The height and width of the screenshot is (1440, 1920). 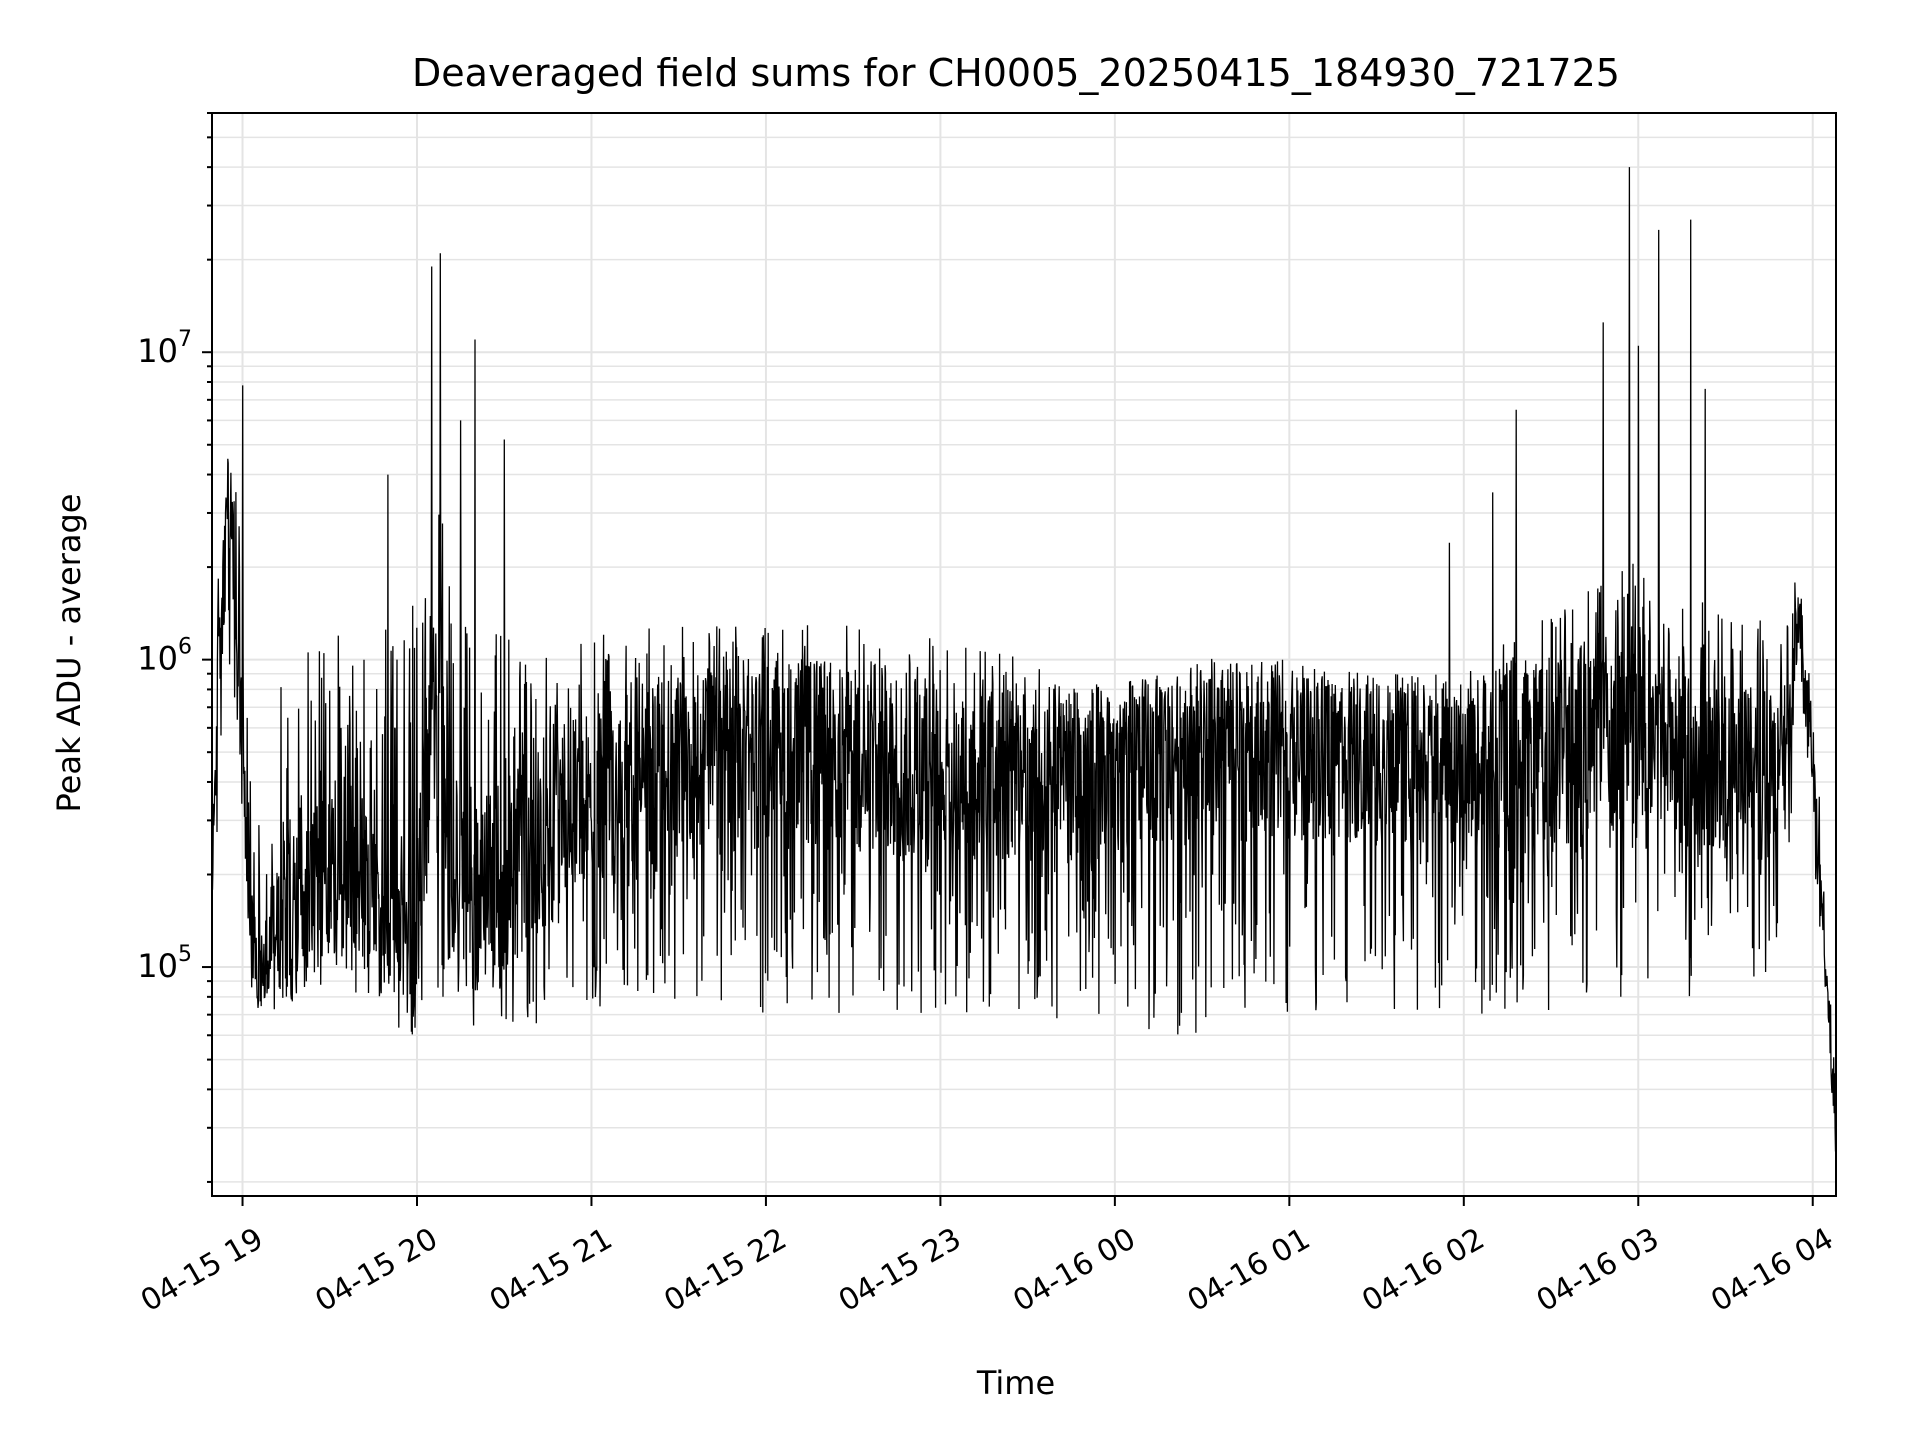 I want to click on y-axis-label: Peak ADU - average, so click(x=69, y=653).